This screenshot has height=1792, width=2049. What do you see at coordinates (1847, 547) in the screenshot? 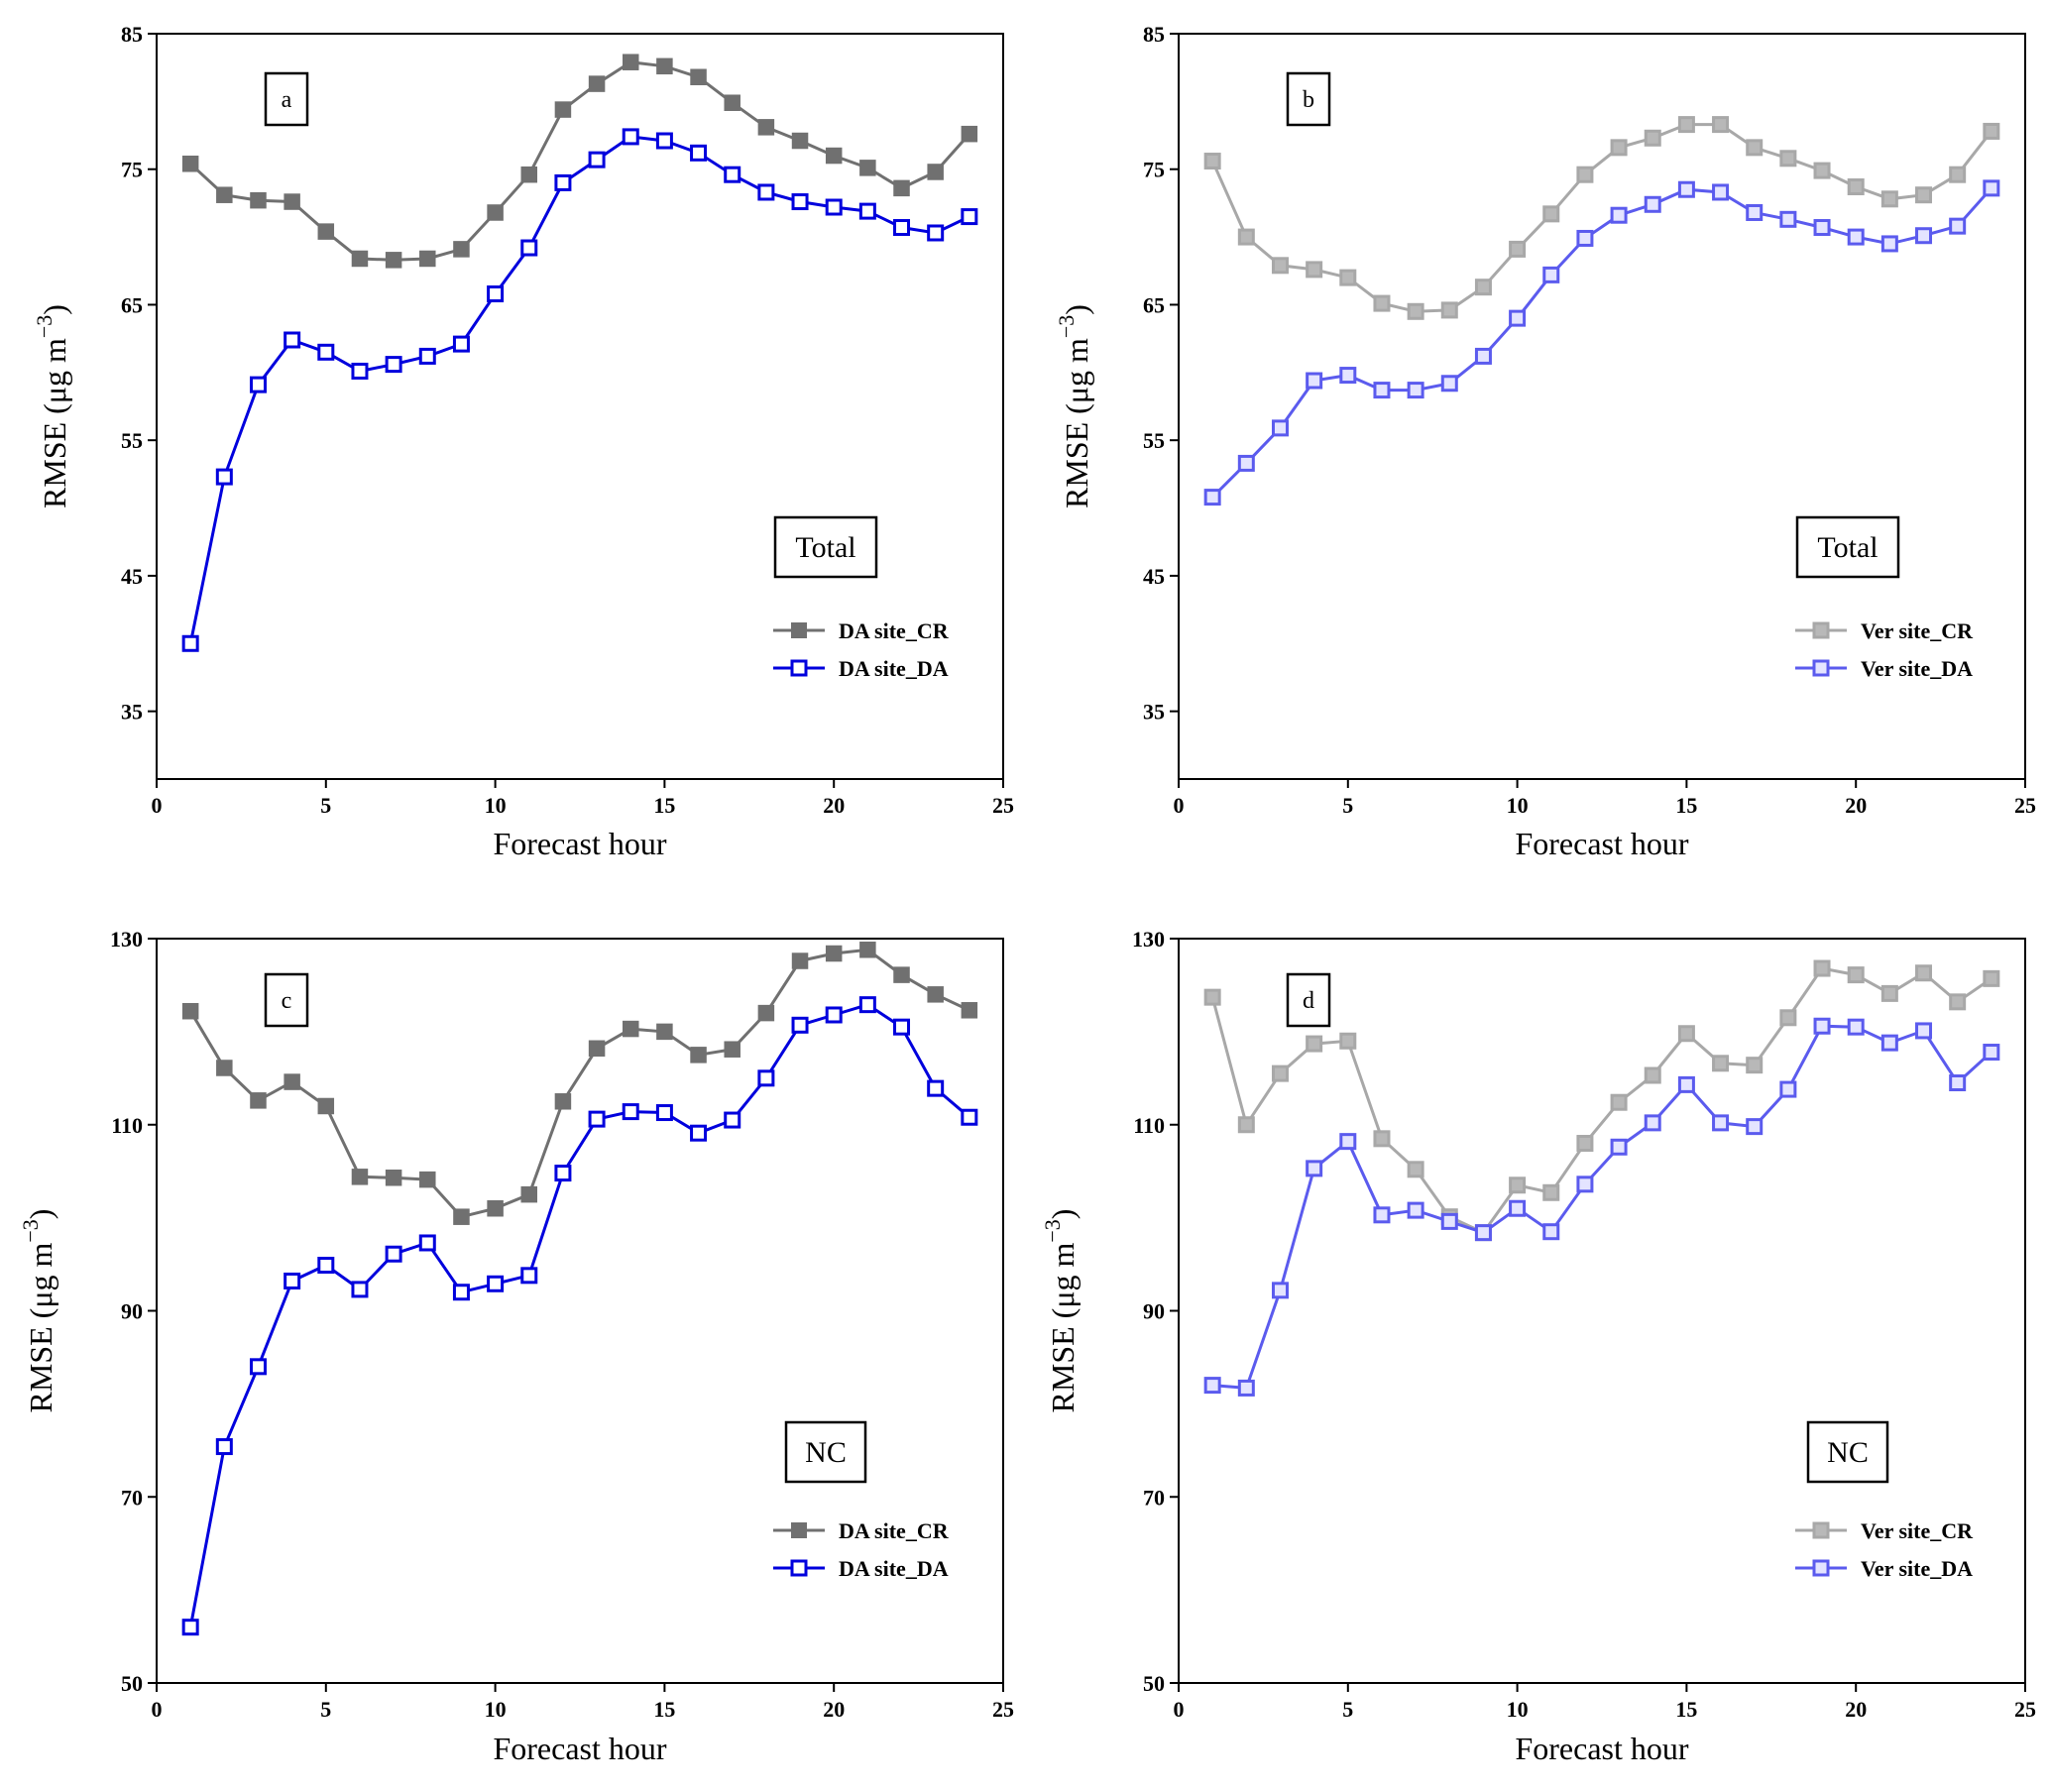
I see `region-label: Total` at bounding box center [1847, 547].